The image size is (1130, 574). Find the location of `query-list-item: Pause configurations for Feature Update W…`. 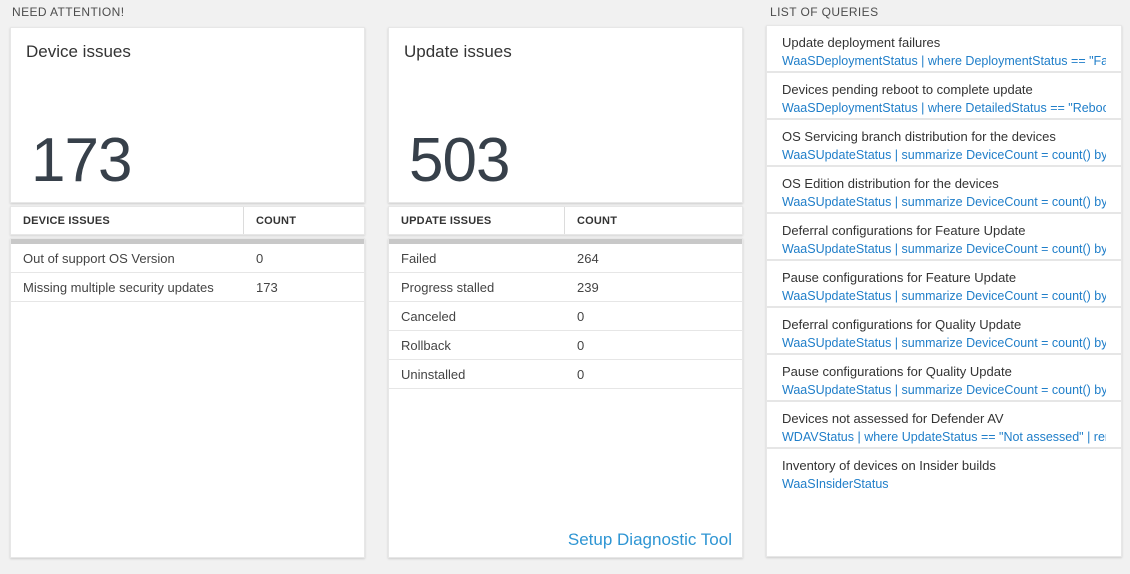

query-list-item: Pause configurations for Feature Update W… is located at coordinates (944, 284).